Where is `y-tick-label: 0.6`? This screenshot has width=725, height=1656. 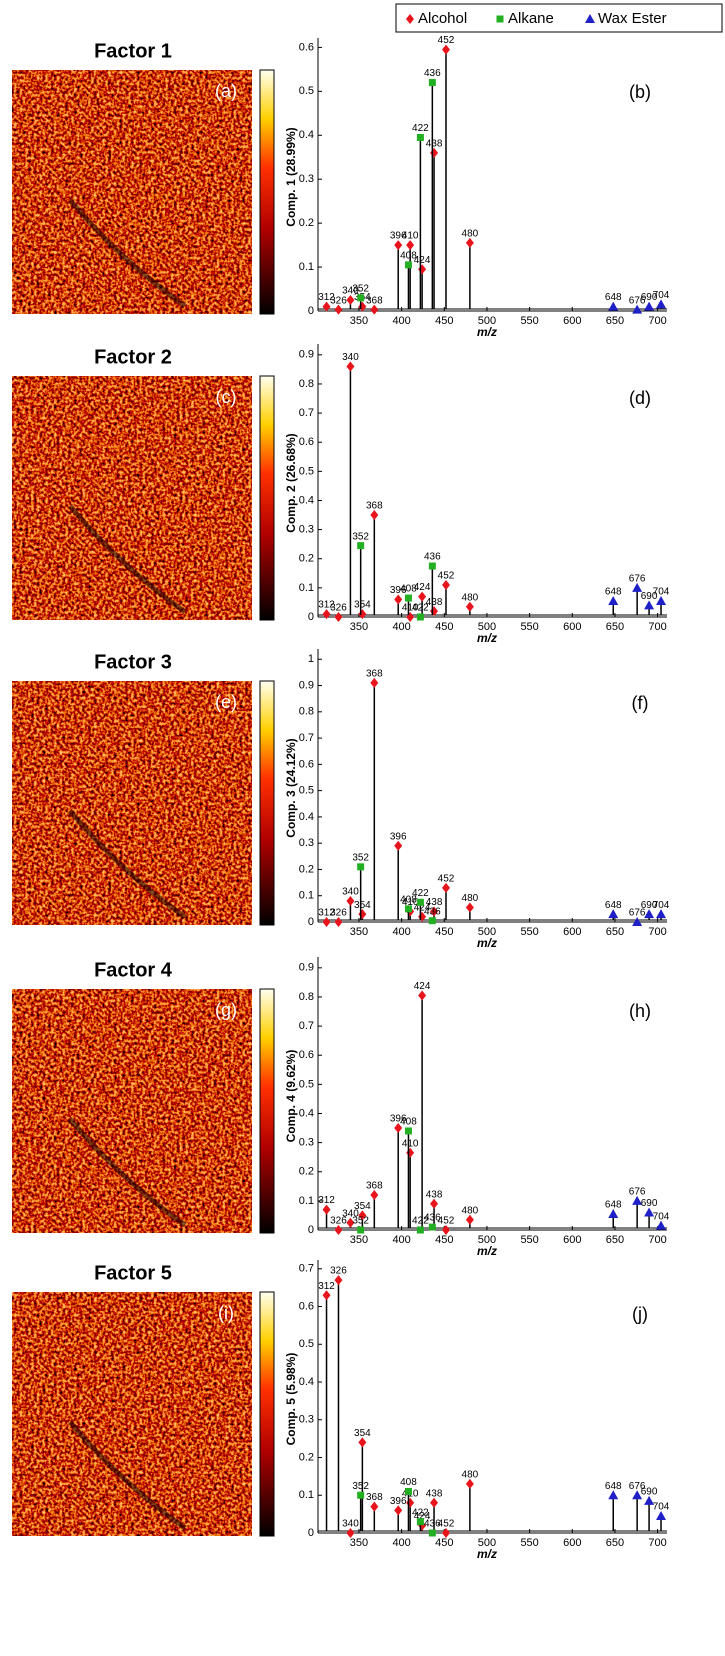 y-tick-label: 0.6 is located at coordinates (306, 442).